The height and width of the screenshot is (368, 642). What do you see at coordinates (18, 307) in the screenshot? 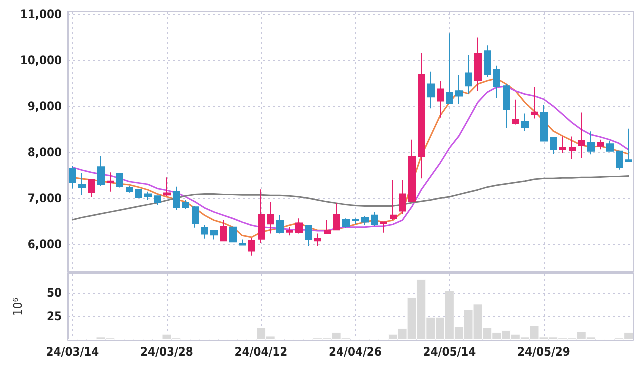
I see `y-axis-title: 10⁶` at bounding box center [18, 307].